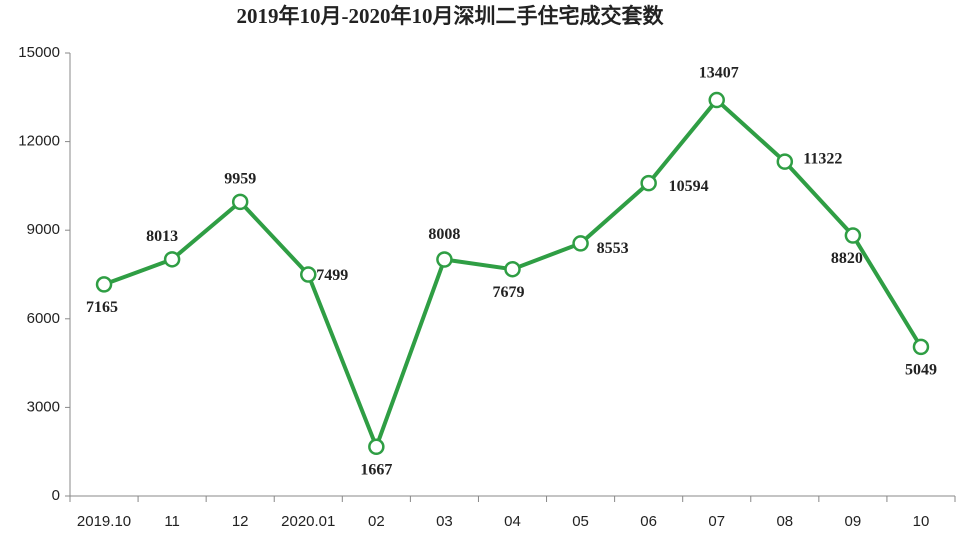  Describe the element at coordinates (240, 521) in the screenshot. I see `x-tick-label: 12` at that location.